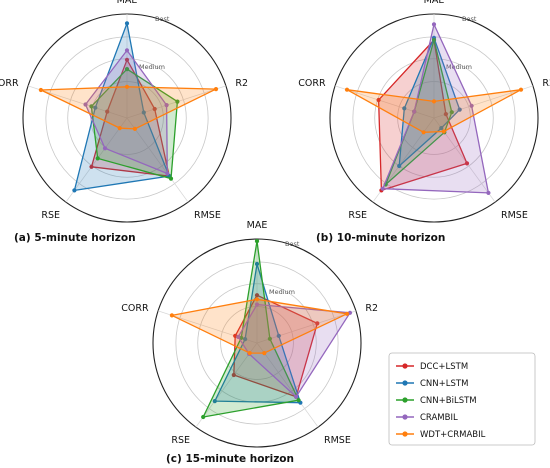 The image size is (550, 468). I want to click on legend-item-wdt-crmabil: WDT+CRMABIL, so click(441, 435).